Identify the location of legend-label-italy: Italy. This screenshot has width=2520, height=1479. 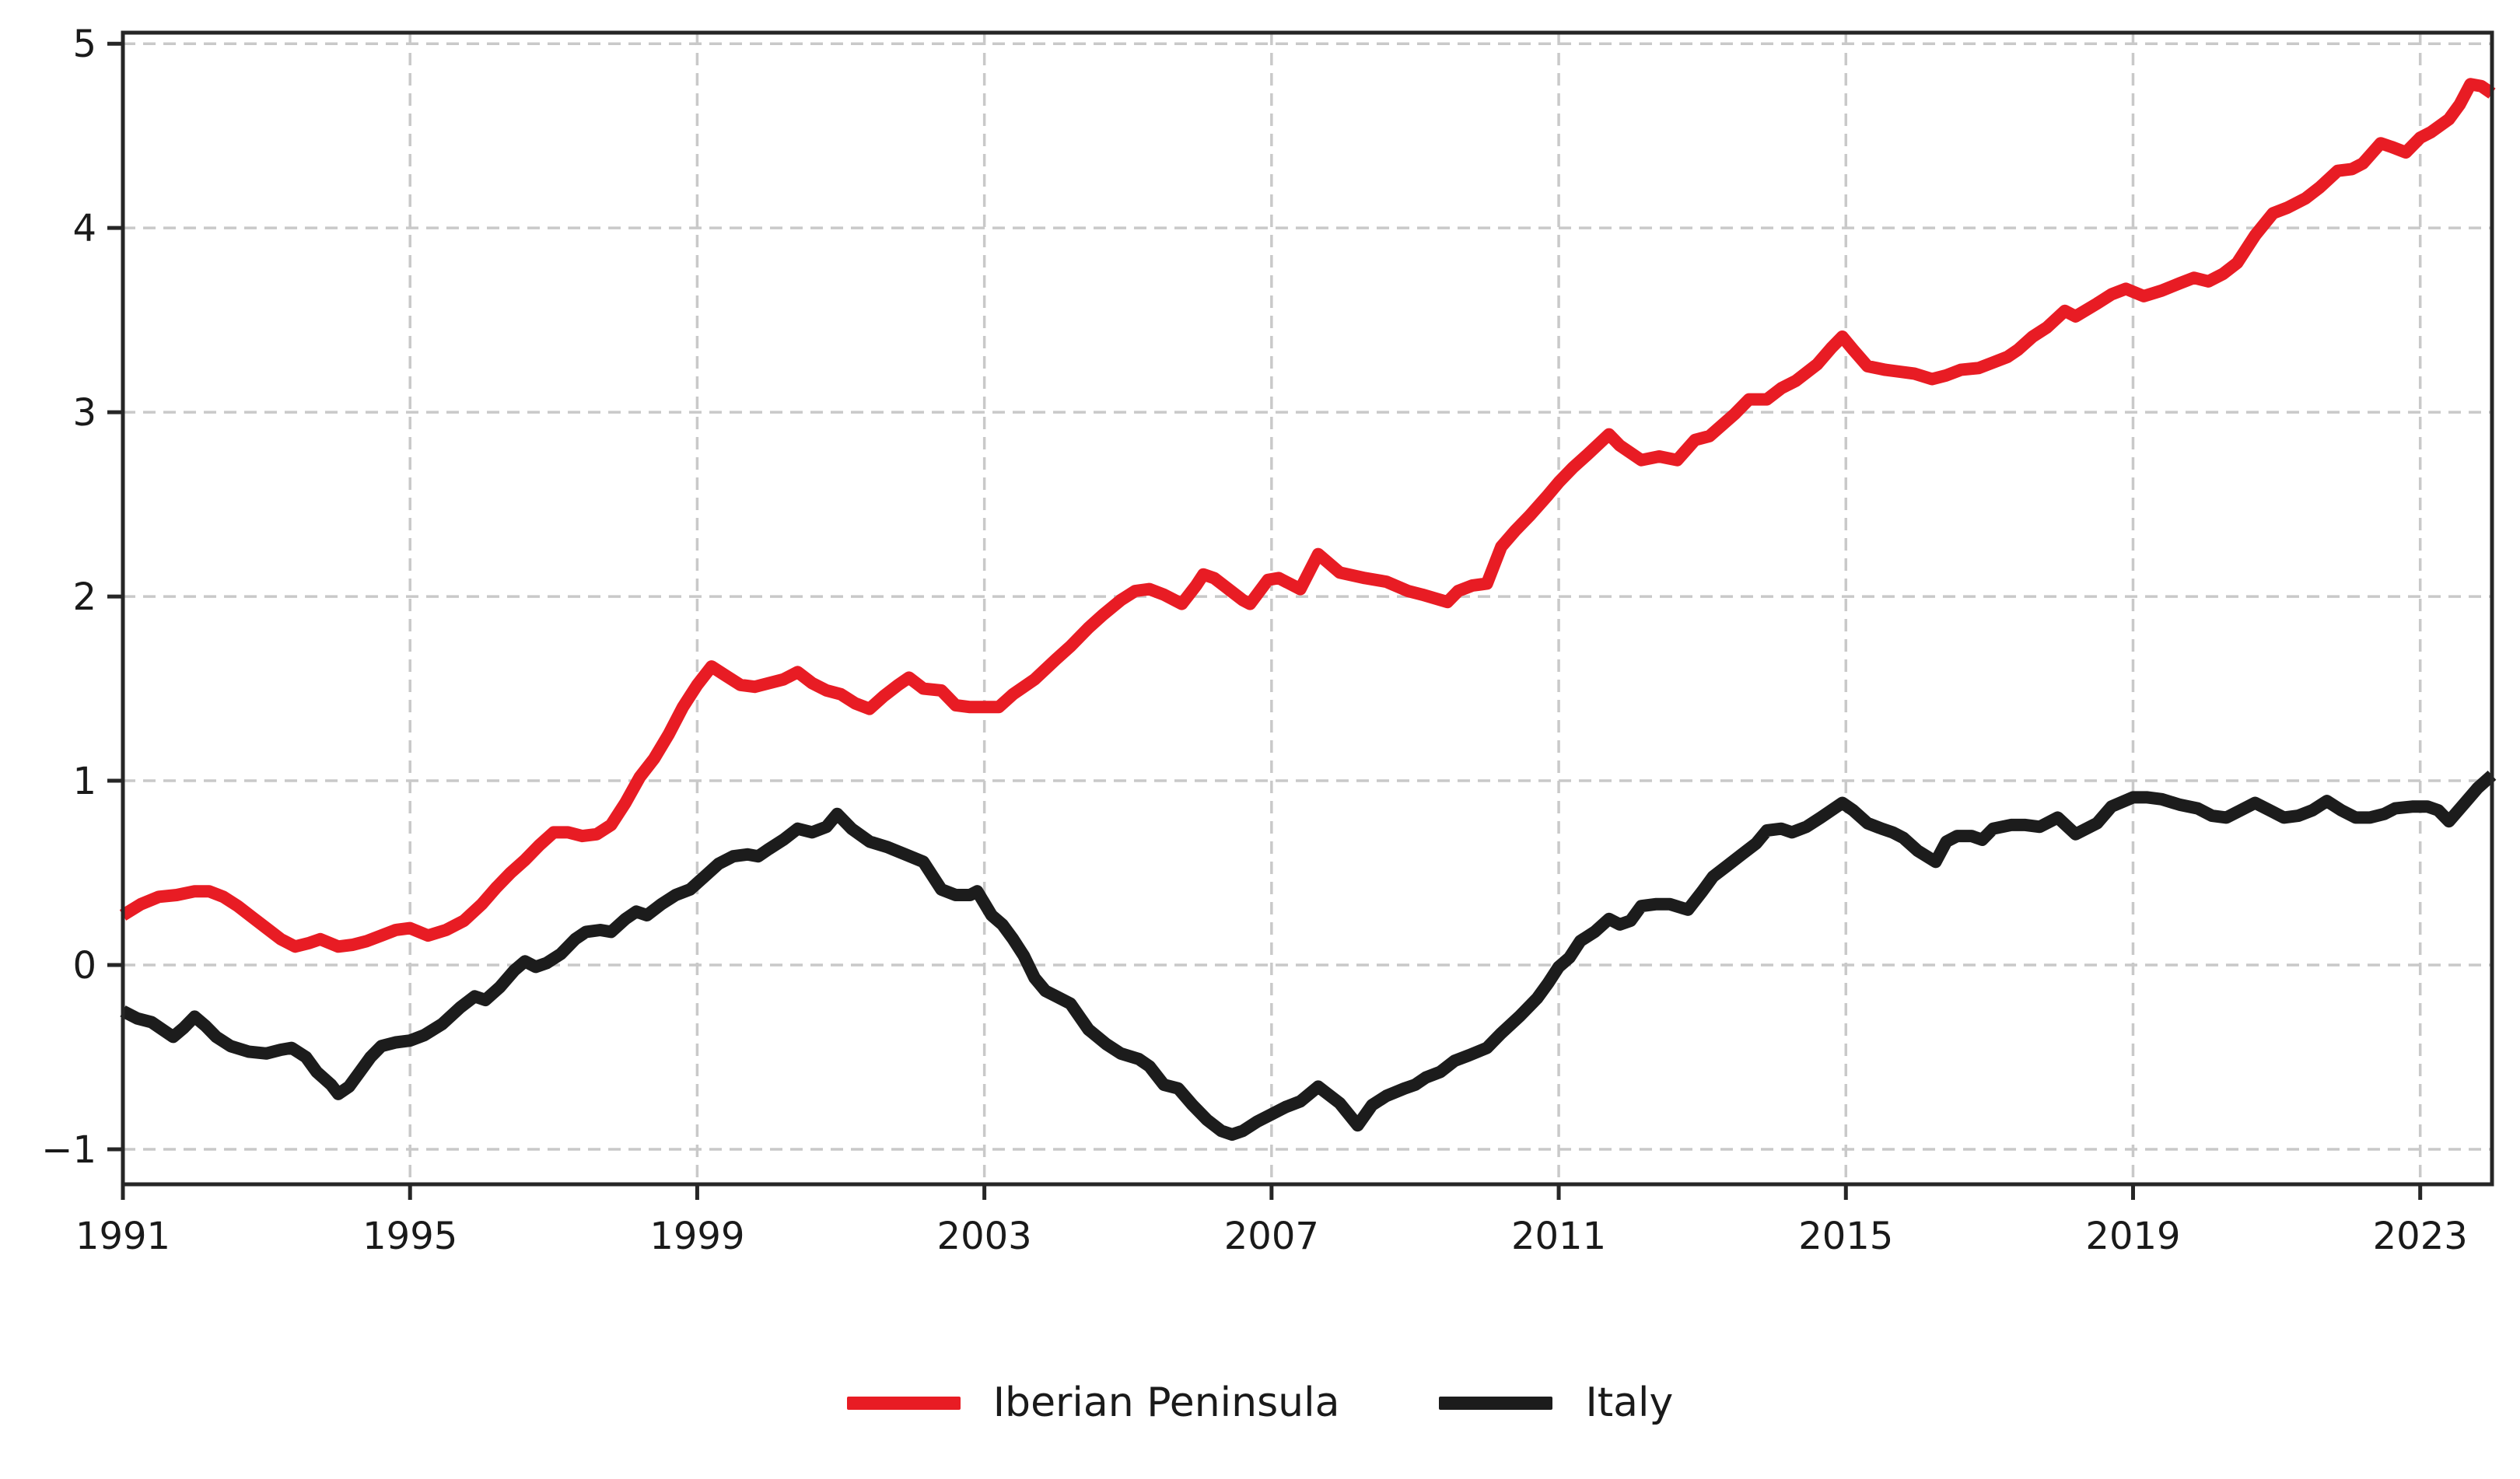
(1630, 1402).